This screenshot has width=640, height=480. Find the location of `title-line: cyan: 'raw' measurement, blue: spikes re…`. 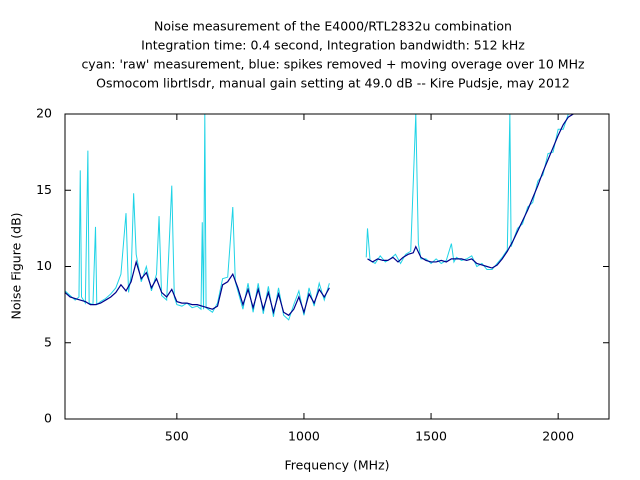

title-line: cyan: 'raw' measurement, blue: spikes re… is located at coordinates (333, 64).